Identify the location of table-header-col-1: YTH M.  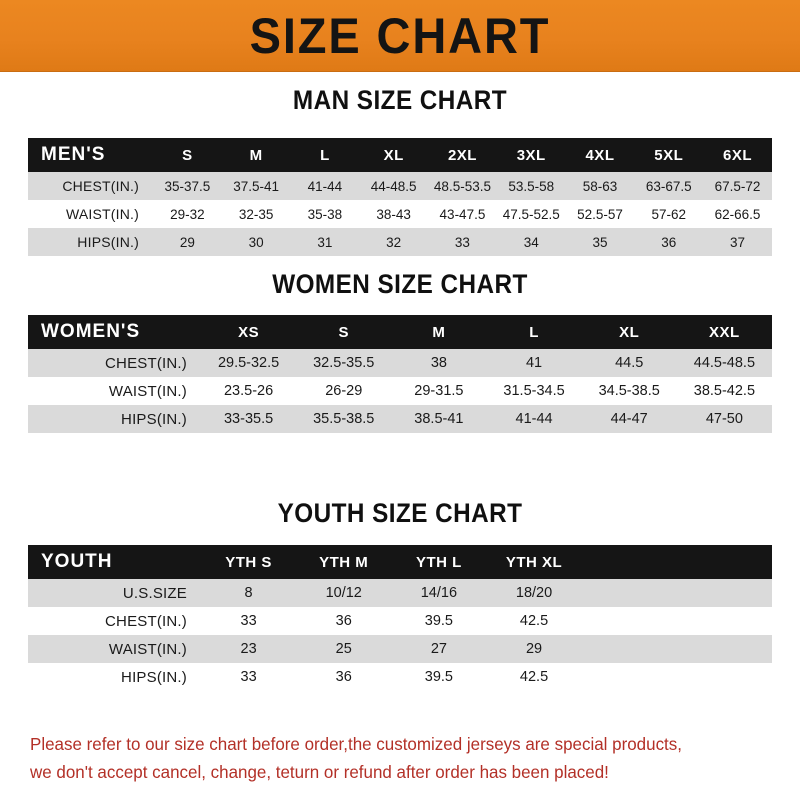
(344, 562).